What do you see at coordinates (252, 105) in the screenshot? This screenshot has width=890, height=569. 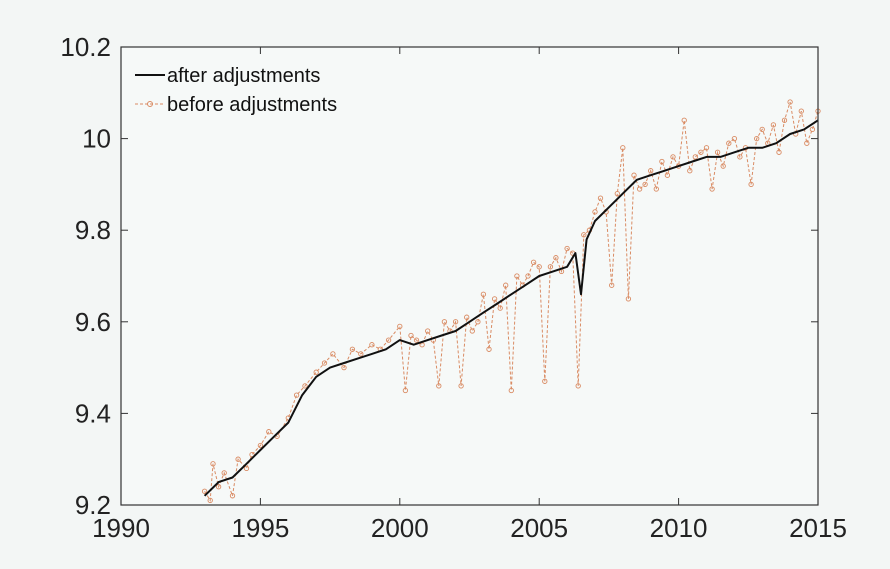 I see `legend-label: before adjustments` at bounding box center [252, 105].